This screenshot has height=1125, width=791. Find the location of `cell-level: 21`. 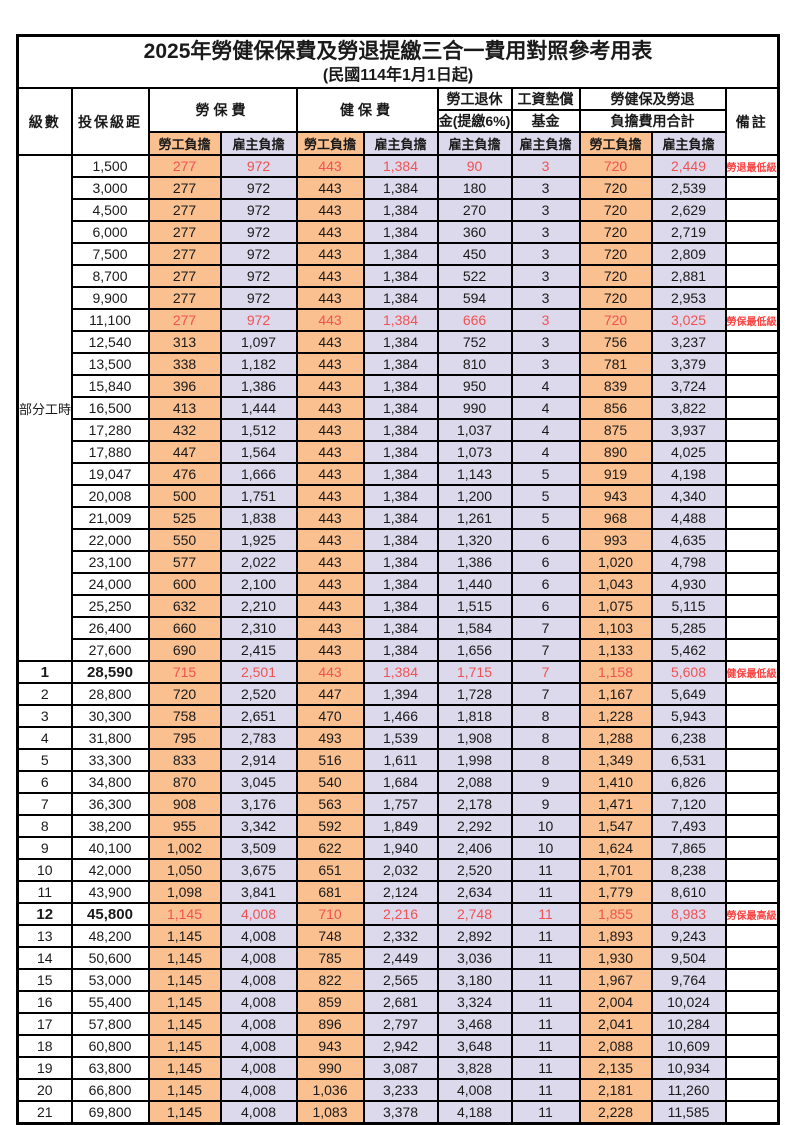

cell-level: 21 is located at coordinates (44, 1112).